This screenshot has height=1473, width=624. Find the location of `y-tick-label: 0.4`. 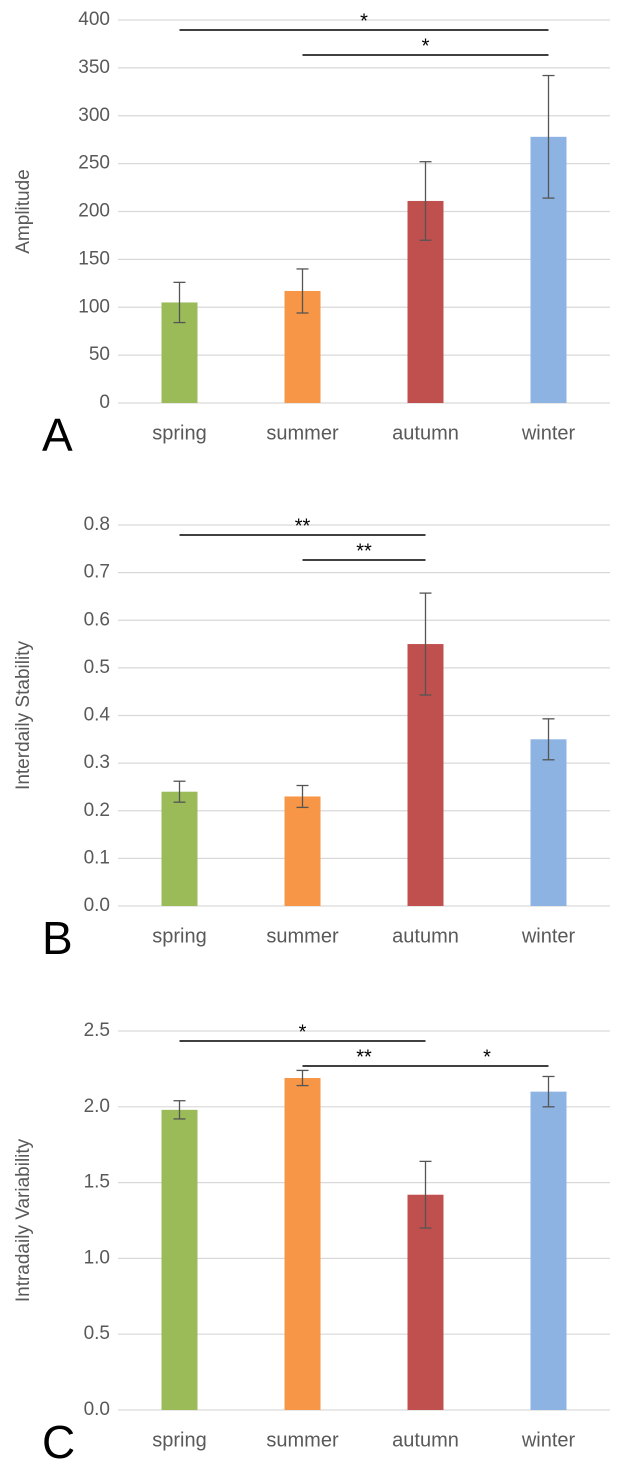

y-tick-label: 0.4 is located at coordinates (97, 715).